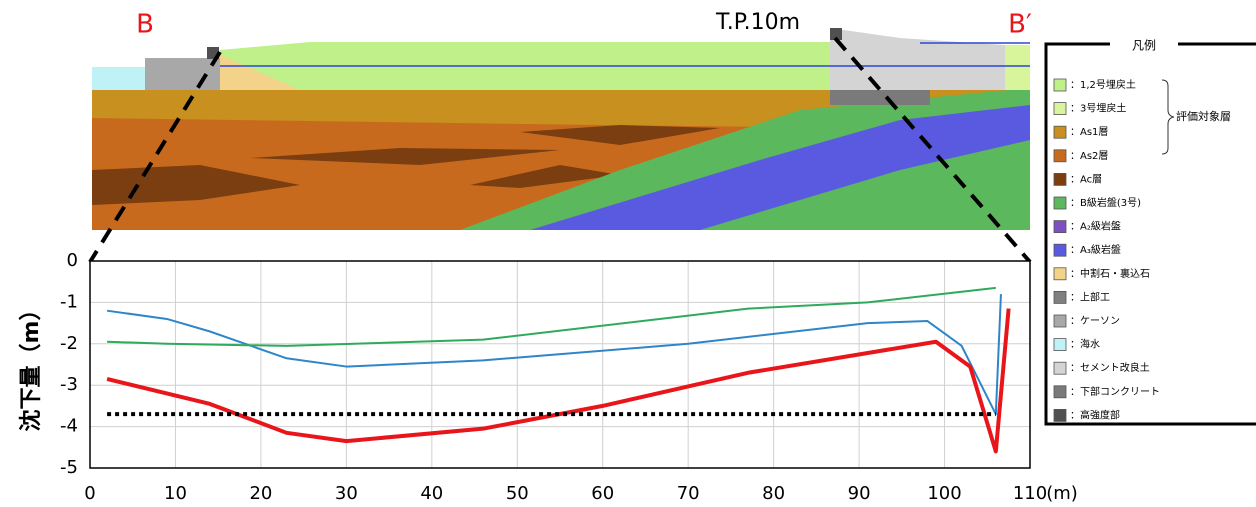 The width and height of the screenshot is (1256, 507). I want to click on x-tick-label: 80, so click(773, 493).